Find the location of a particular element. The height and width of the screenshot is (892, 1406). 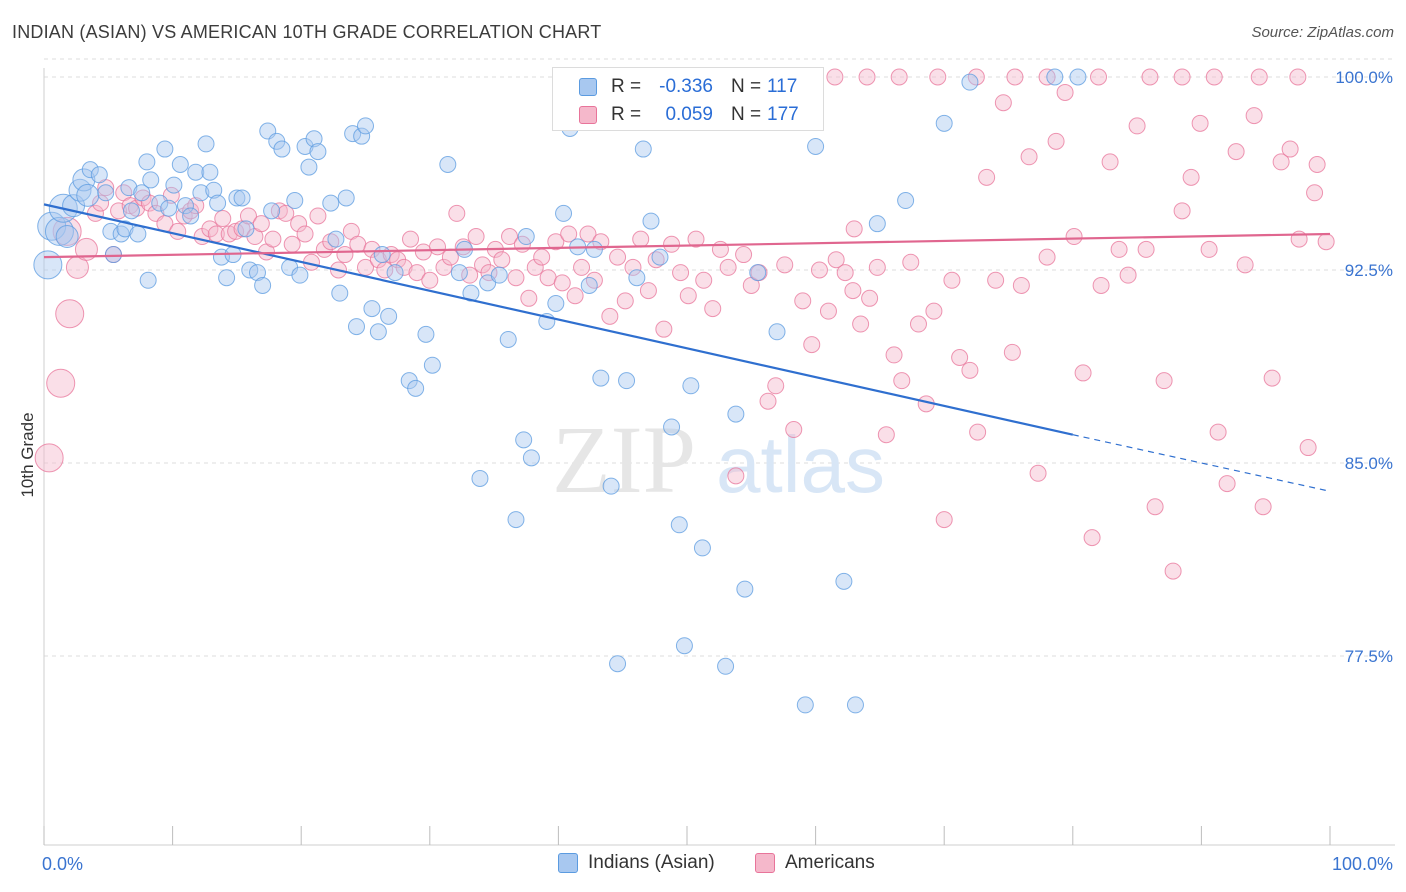

y-tick-label: 85.0% is located at coordinates (1369, 463).